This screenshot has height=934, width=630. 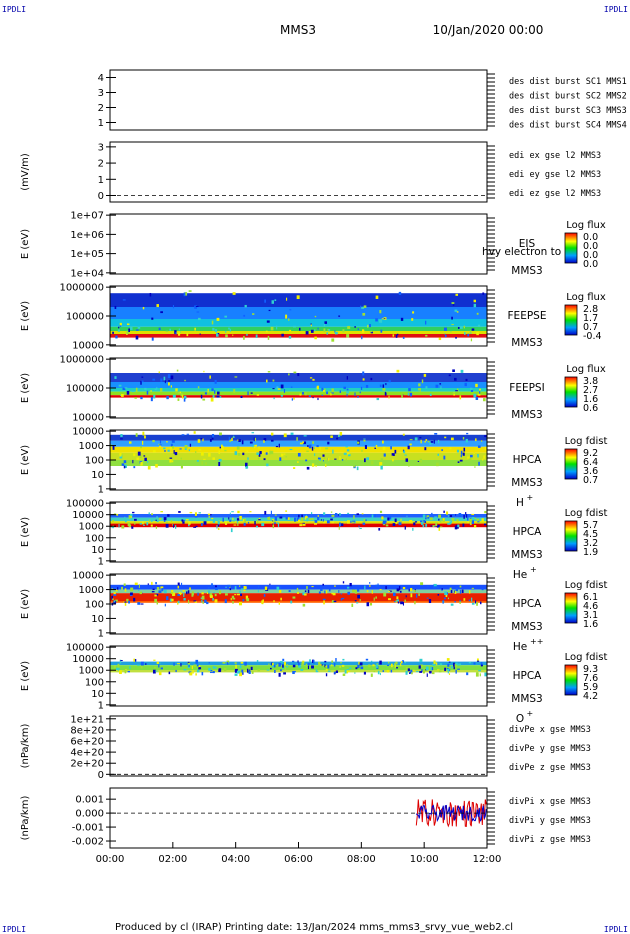 What do you see at coordinates (571, 464) in the screenshot?
I see `colorbar` at bounding box center [571, 464].